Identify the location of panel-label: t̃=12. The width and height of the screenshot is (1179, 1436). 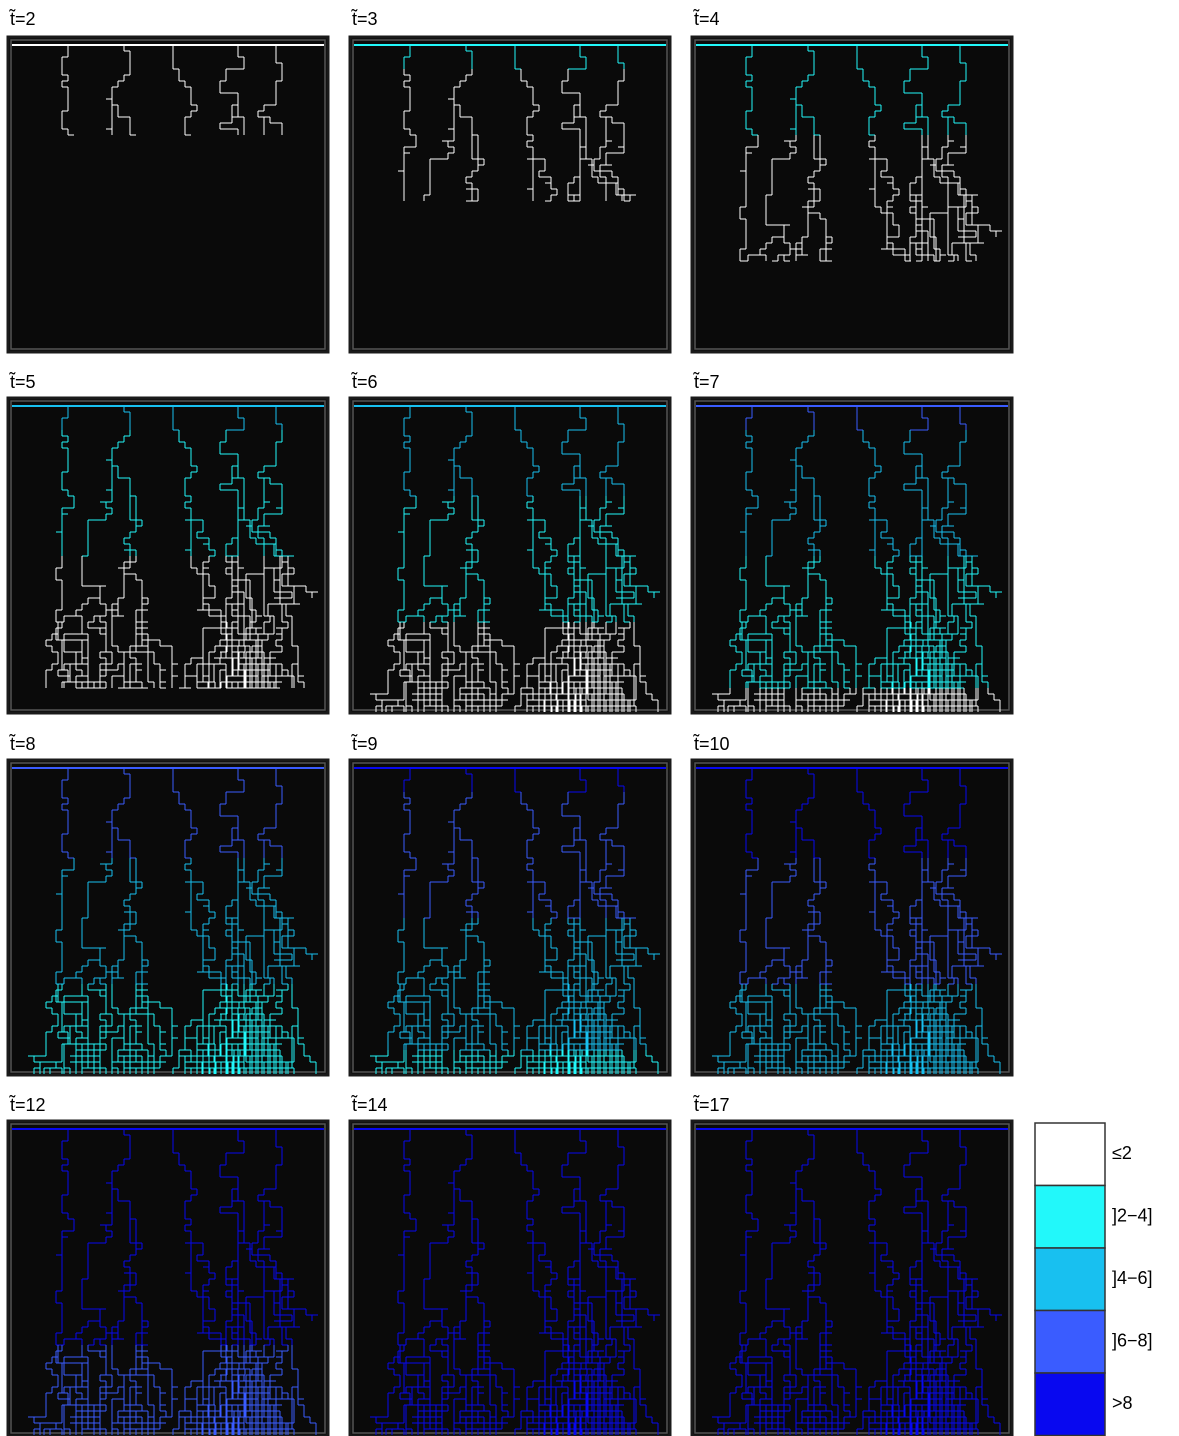
(26, 1104).